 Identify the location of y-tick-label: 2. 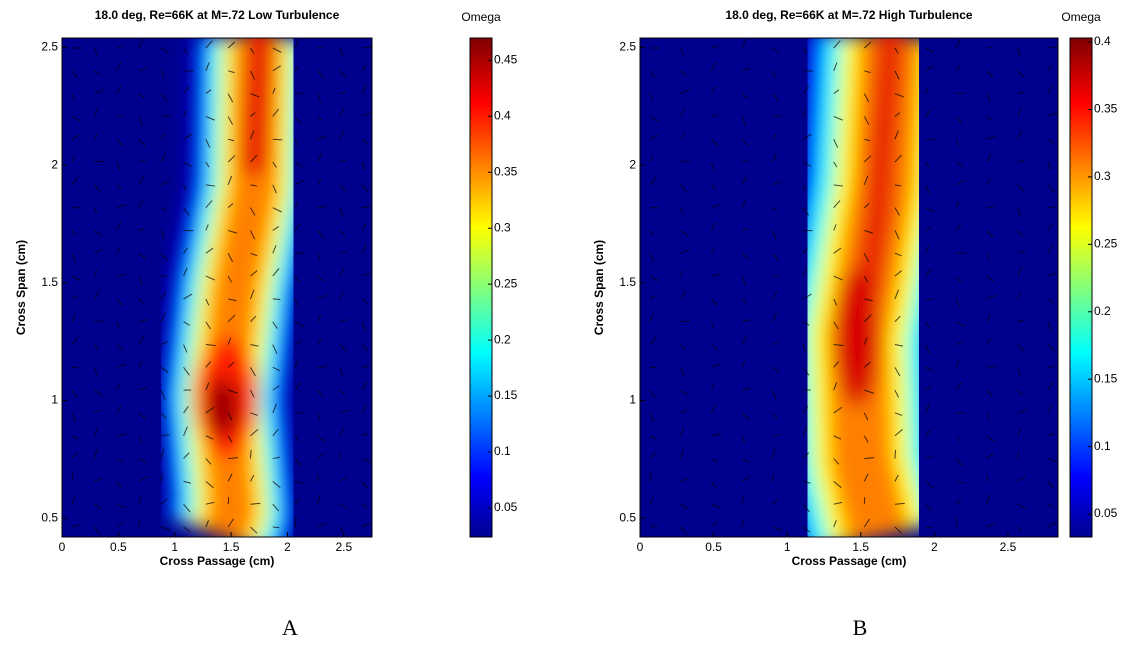
(54, 164).